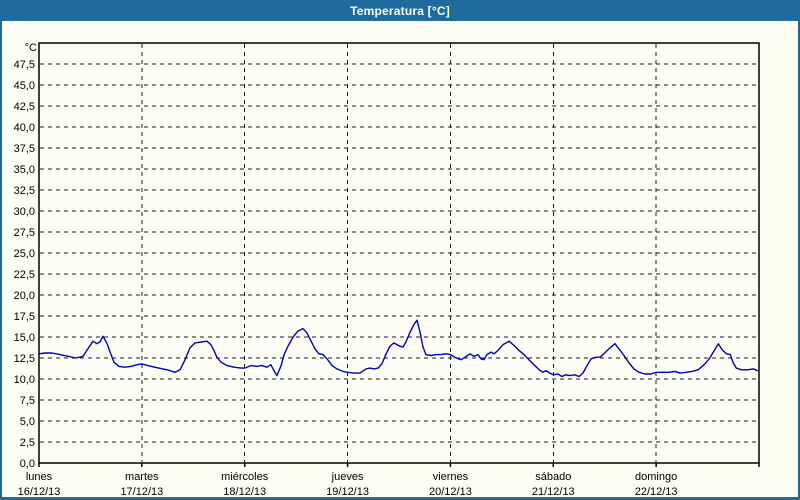 The width and height of the screenshot is (800, 500). Describe the element at coordinates (347, 477) in the screenshot. I see `svg-text: jueves` at that location.